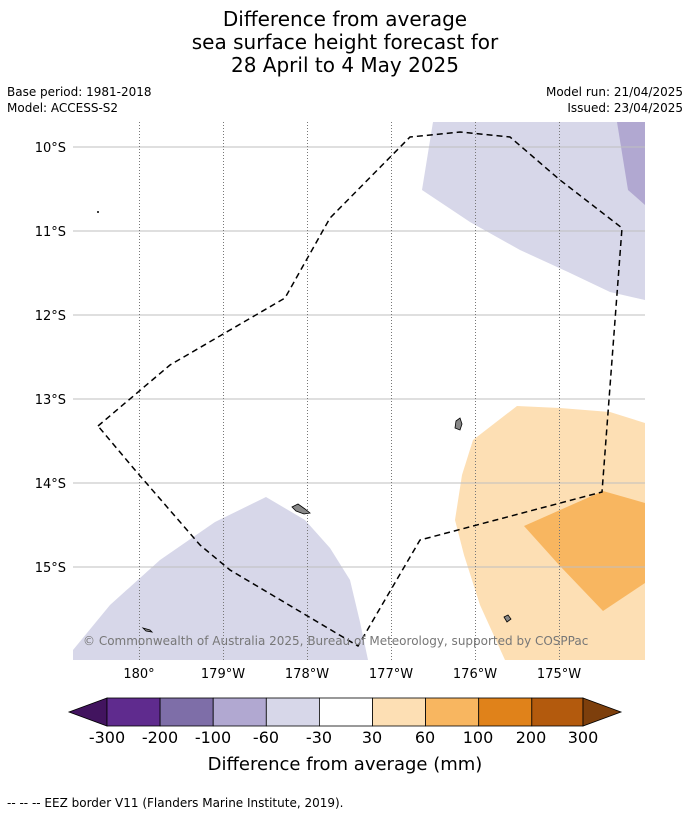 The image size is (690, 816). What do you see at coordinates (631, 163) in the screenshot?
I see `anomaly-region-neg-ne-strong` at bounding box center [631, 163].